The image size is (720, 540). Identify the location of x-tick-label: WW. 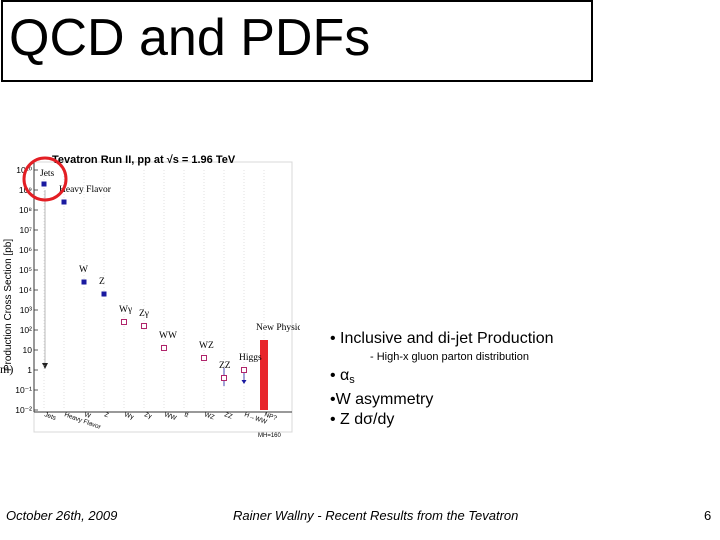
(170, 416).